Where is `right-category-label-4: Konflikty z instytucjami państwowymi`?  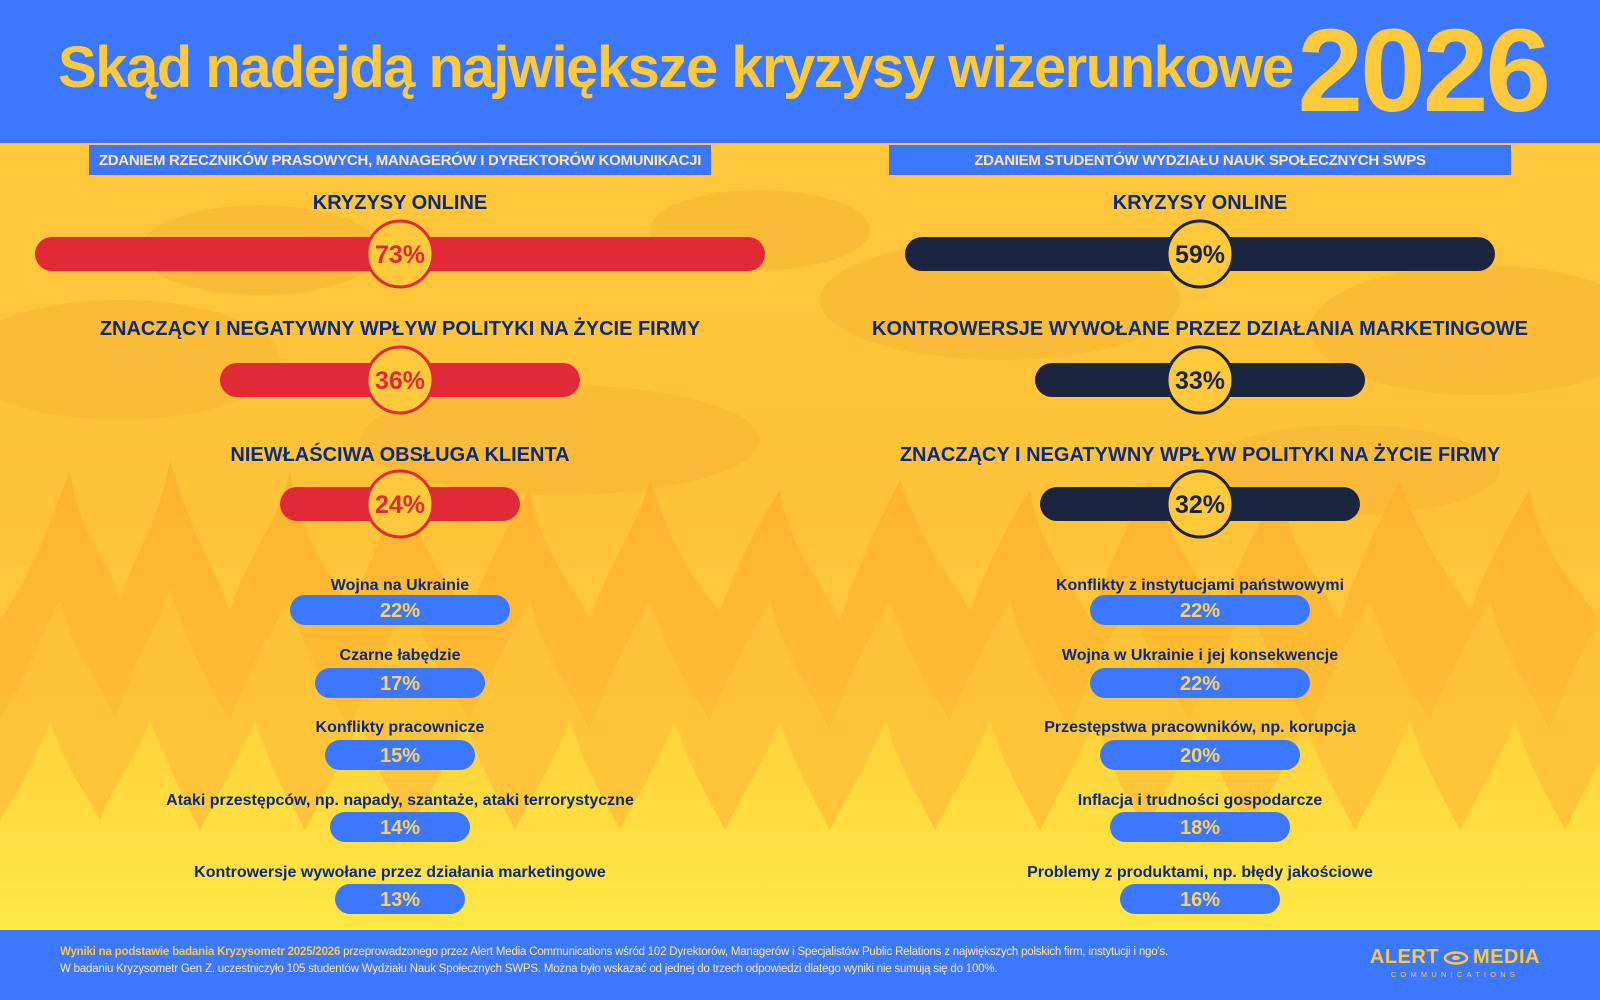
right-category-label-4: Konflikty z instytucjami państwowymi is located at coordinates (1200, 585).